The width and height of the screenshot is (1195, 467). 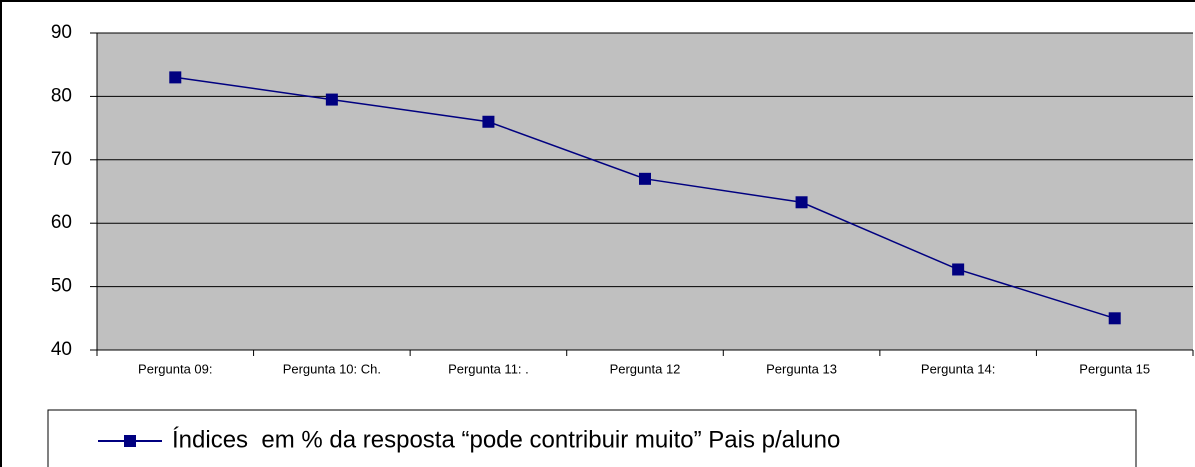 What do you see at coordinates (645, 368) in the screenshot?
I see `x-tick-label: Pergunta 12` at bounding box center [645, 368].